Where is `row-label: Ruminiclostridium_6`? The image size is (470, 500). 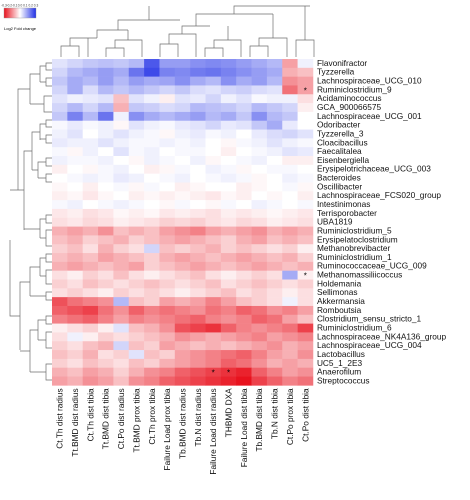
row-label: Ruminiclostridium_6 is located at coordinates (354, 327).